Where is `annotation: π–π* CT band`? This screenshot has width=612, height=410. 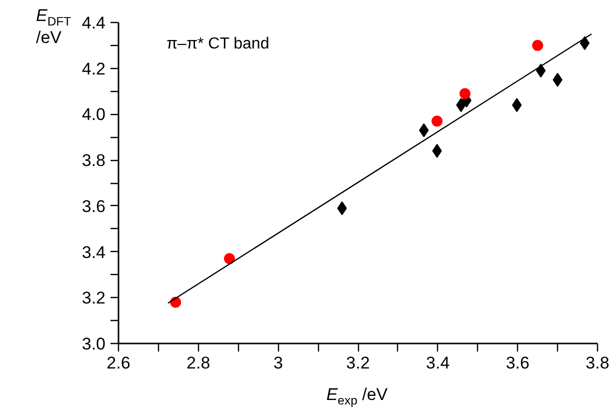
annotation: π–π* CT band is located at coordinates (218, 44).